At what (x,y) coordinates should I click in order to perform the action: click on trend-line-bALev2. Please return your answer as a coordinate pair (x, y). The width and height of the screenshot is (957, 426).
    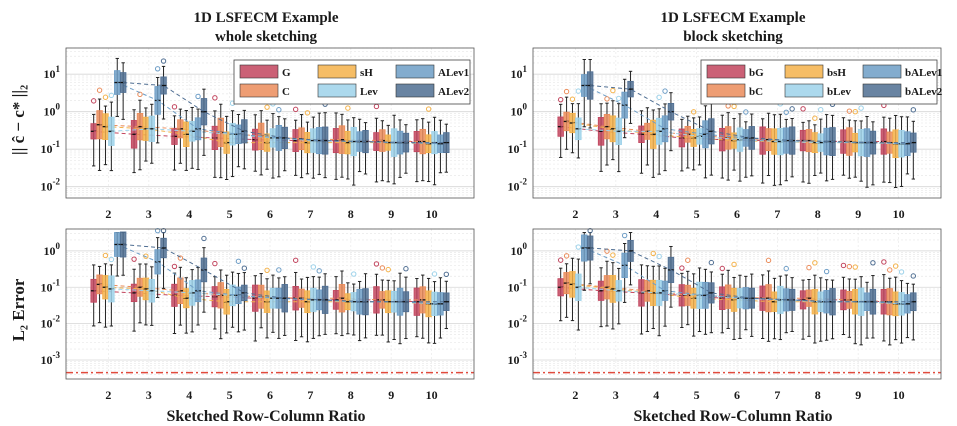
    Looking at the image, I should click on (752, 275).